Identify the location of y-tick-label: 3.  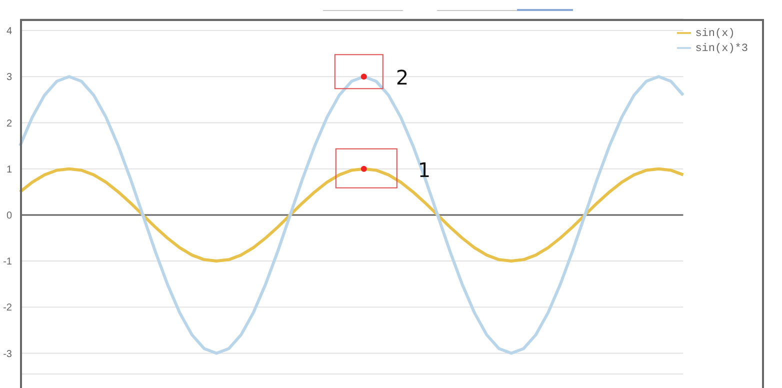
(9, 78).